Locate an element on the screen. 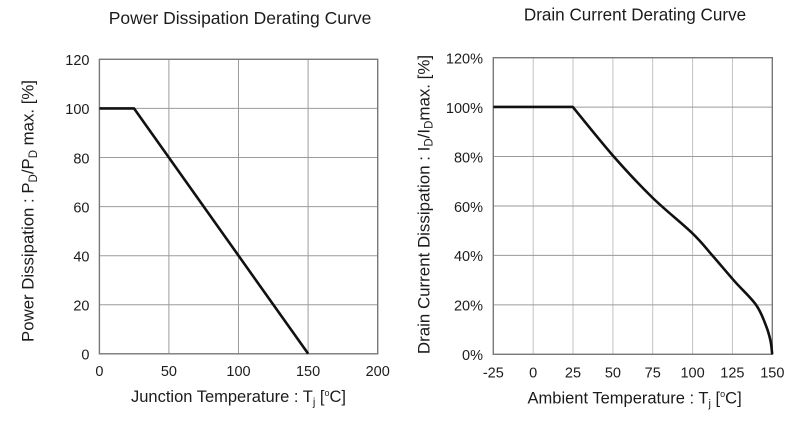  svg-text: 20 is located at coordinates (81, 307).